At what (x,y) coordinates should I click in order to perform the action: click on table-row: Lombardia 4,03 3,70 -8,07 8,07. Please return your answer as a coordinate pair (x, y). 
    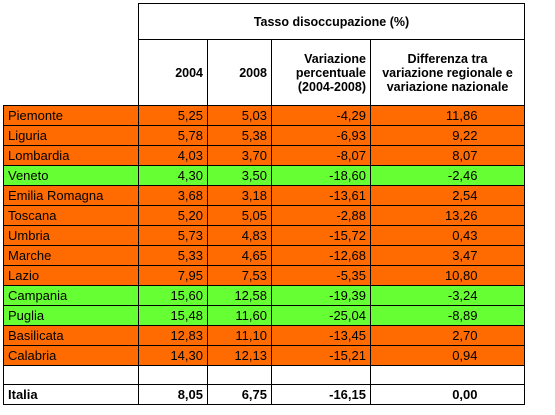
    Looking at the image, I should click on (264, 155).